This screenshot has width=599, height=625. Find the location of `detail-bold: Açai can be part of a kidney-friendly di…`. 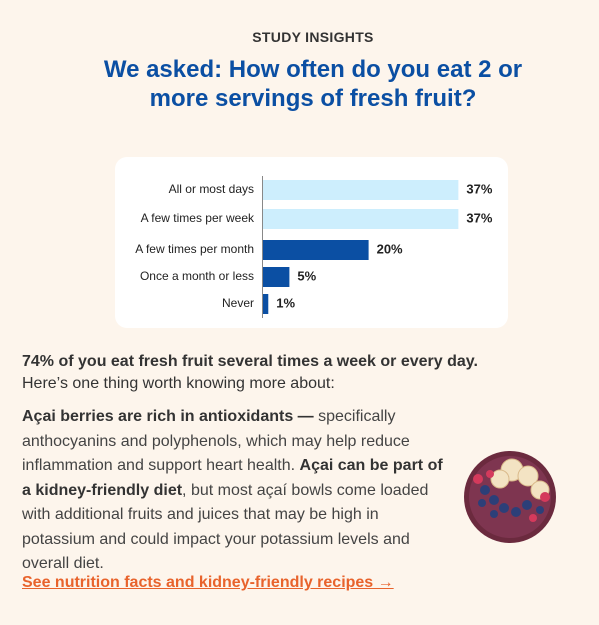

detail-bold: Açai can be part of a kidney-friendly di… is located at coordinates (232, 478).